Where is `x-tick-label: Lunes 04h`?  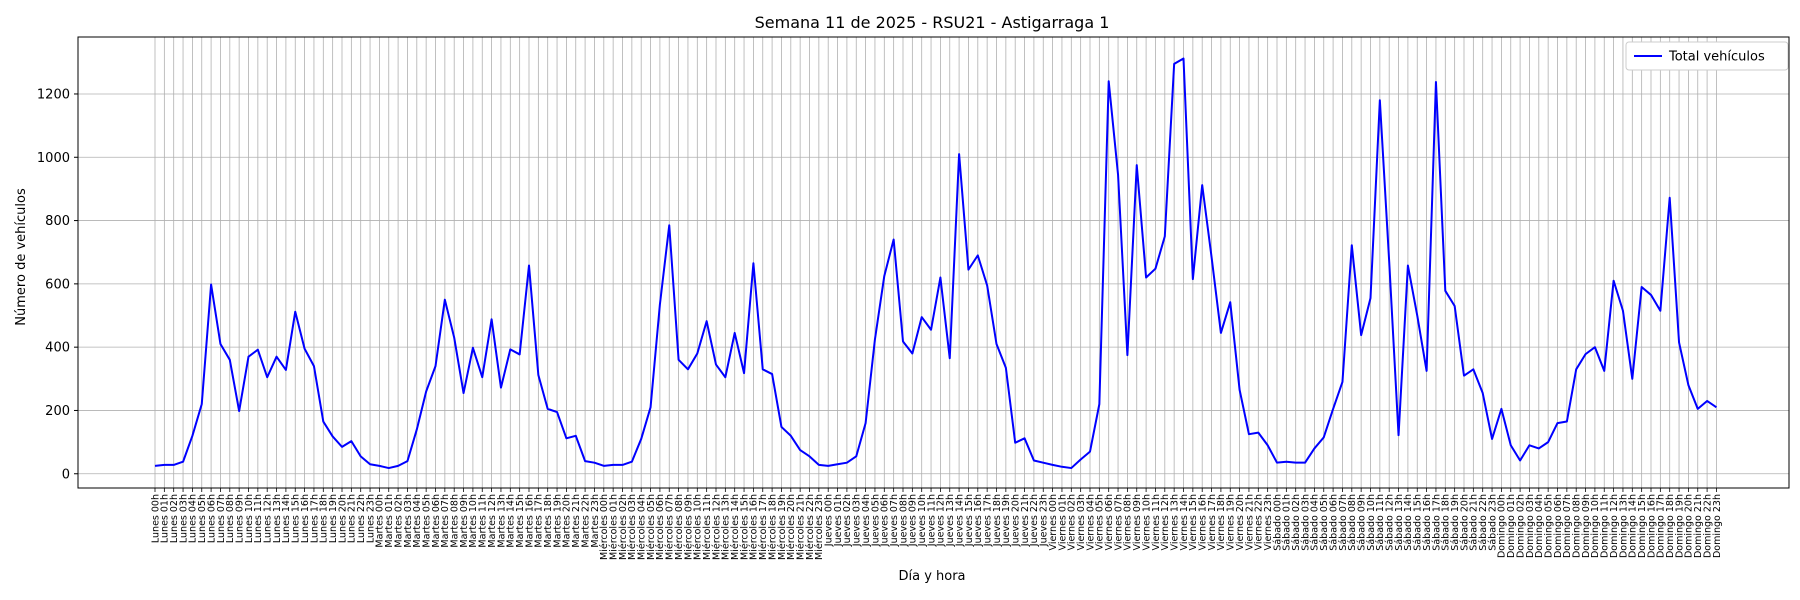 x-tick-label: Lunes 04h is located at coordinates (193, 518).